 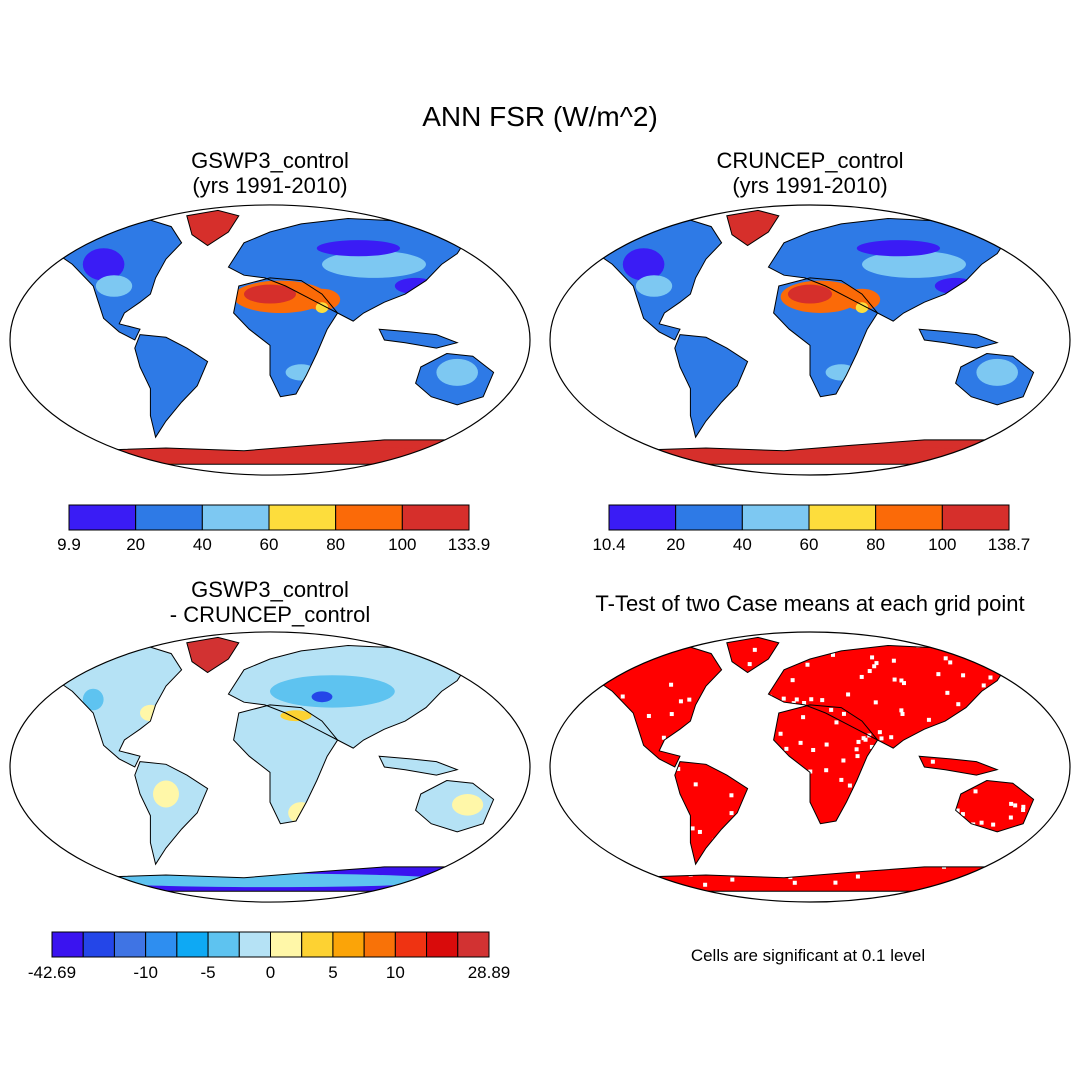 I want to click on colorbar-label: 20, so click(x=135, y=544).